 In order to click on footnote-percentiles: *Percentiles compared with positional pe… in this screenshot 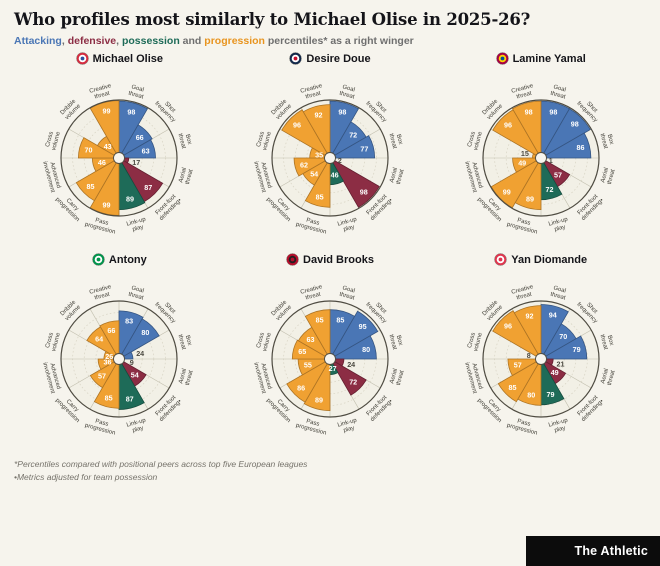, I will do `click(161, 464)`.